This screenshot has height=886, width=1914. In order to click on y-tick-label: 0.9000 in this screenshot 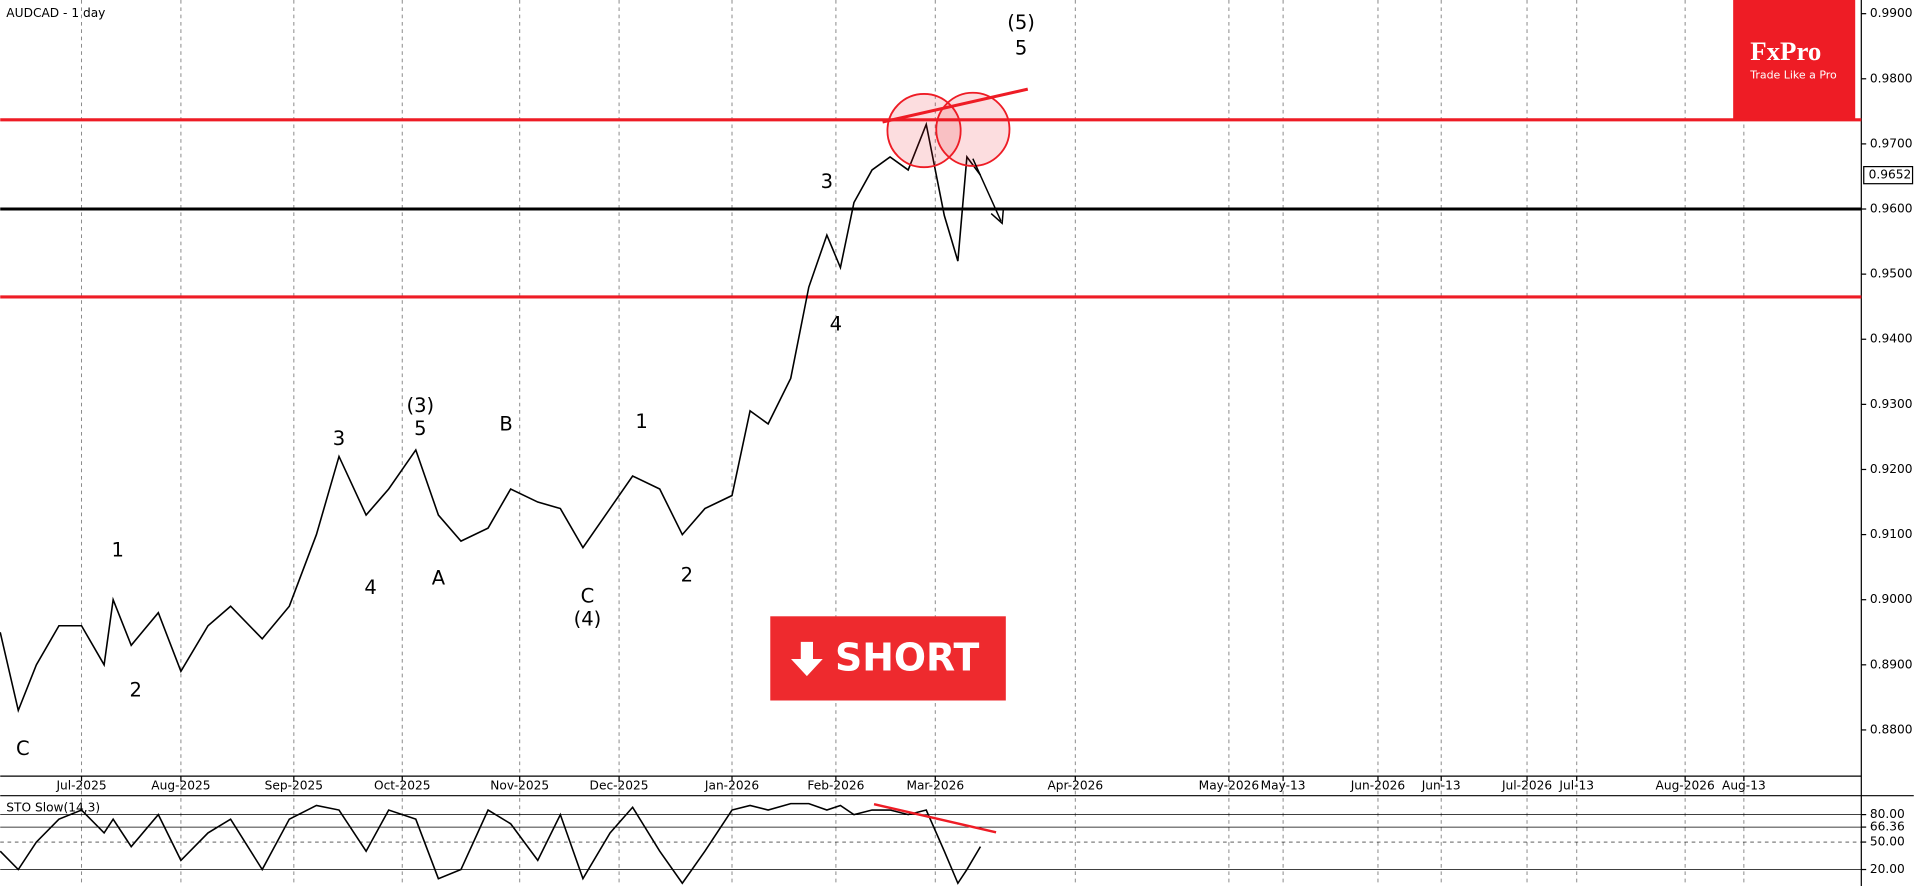, I will do `click(1891, 599)`.